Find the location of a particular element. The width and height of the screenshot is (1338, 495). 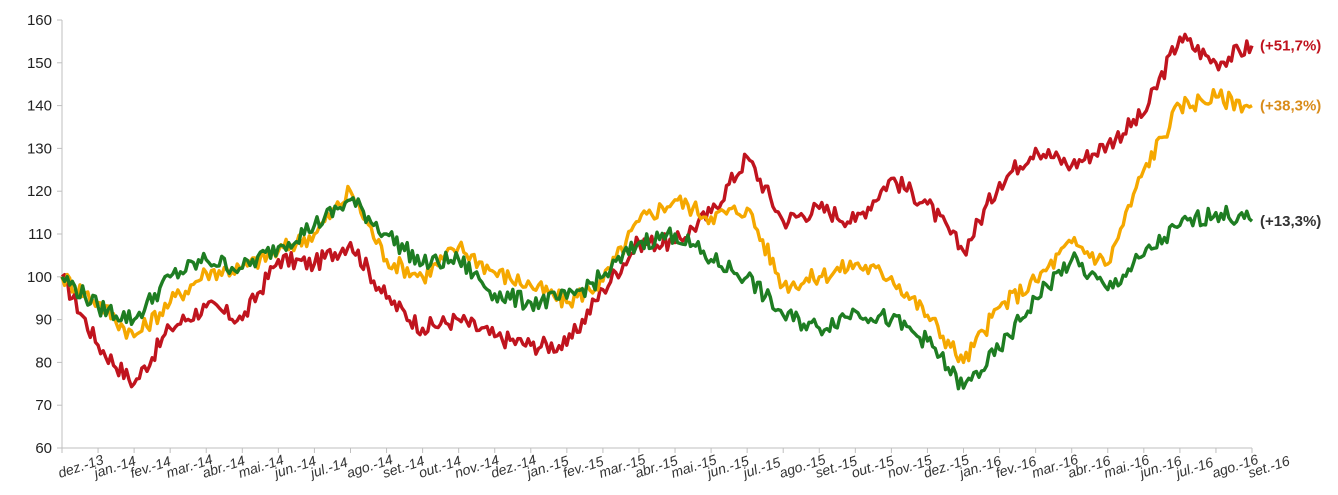

y-tick-label: 120 is located at coordinates (39, 191).